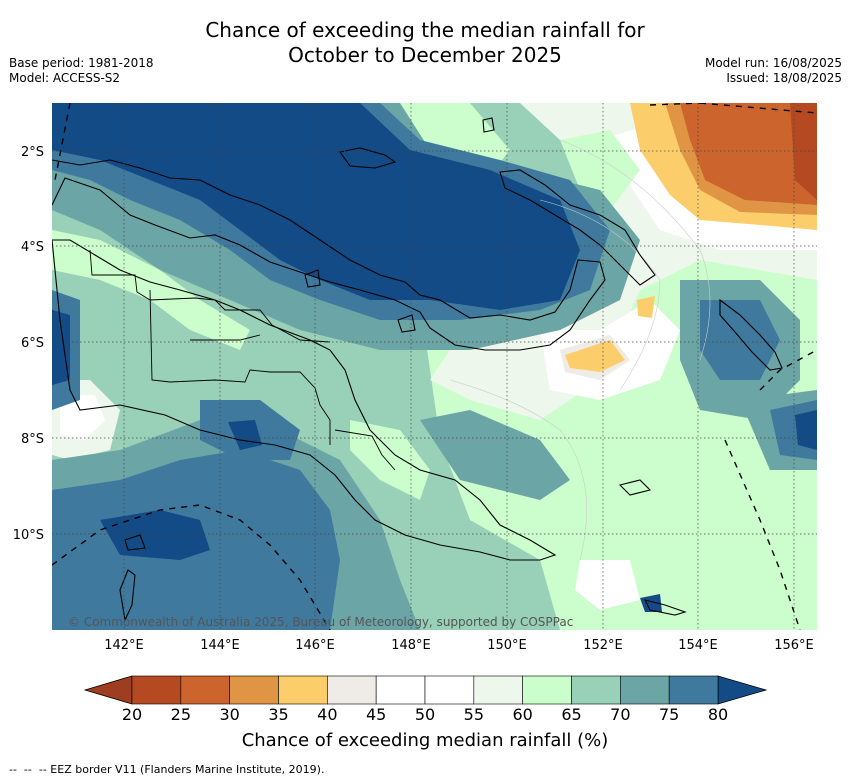 This screenshot has width=850, height=781. Describe the element at coordinates (669, 714) in the screenshot. I see `colorbar-tick-label: 75` at that location.